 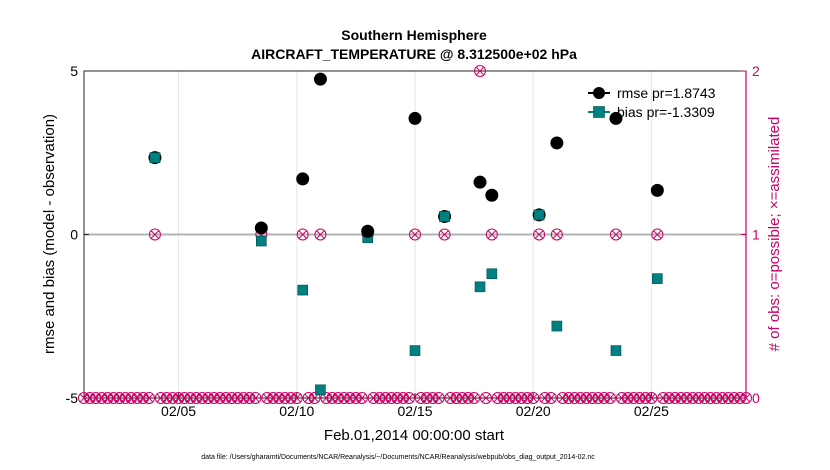 I want to click on y-tick-label-right: 0, so click(x=756, y=398).